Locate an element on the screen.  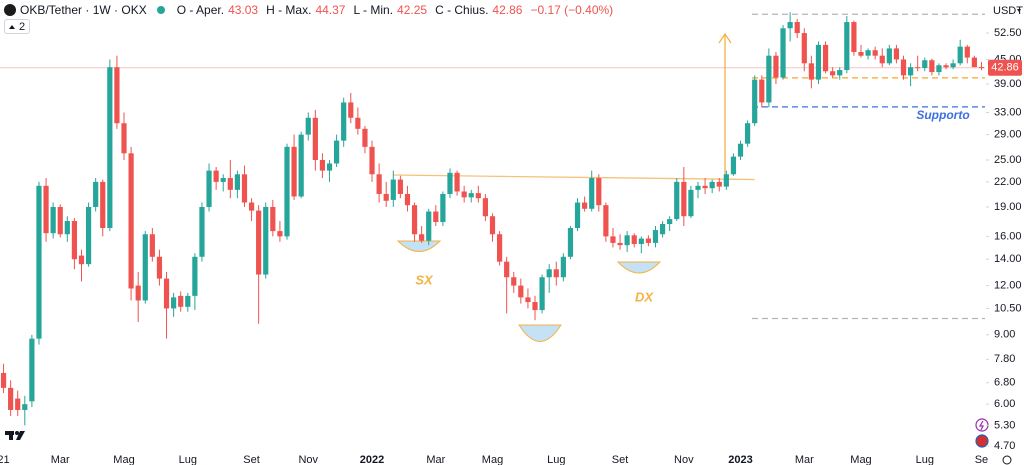
y-tick-label: 6.80 is located at coordinates (1004, 383).